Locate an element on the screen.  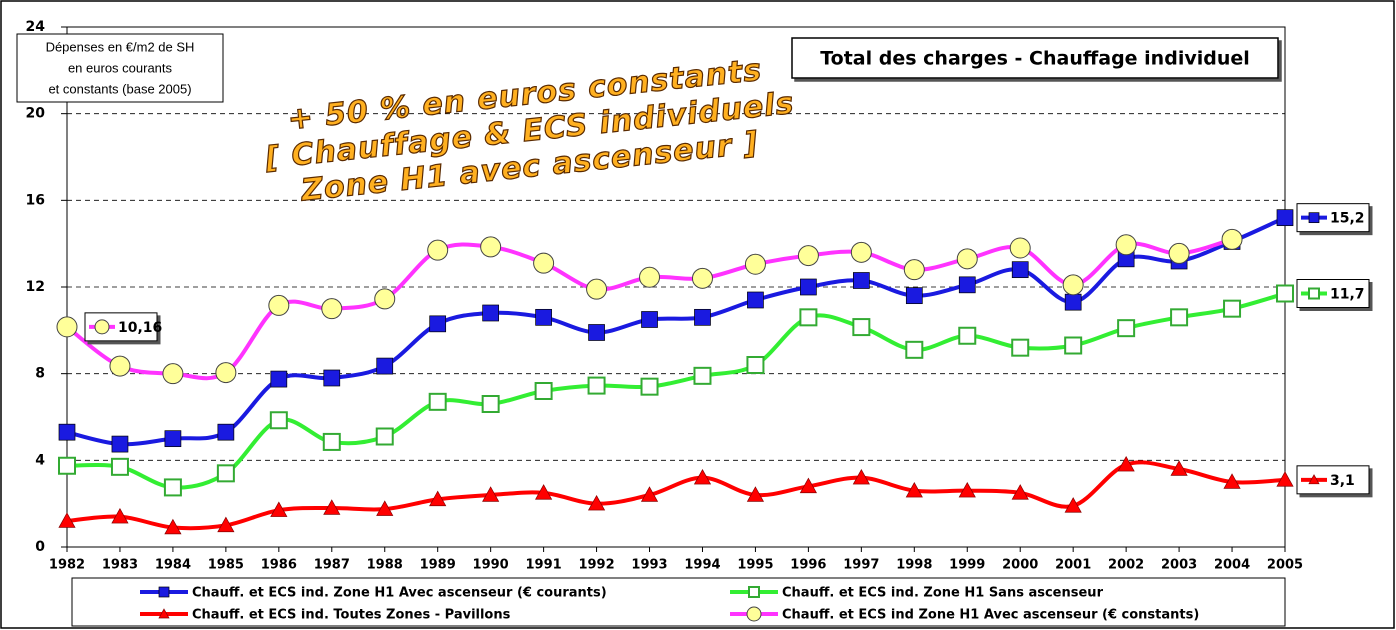
x-tick-label: 1994 is located at coordinates (702, 565).